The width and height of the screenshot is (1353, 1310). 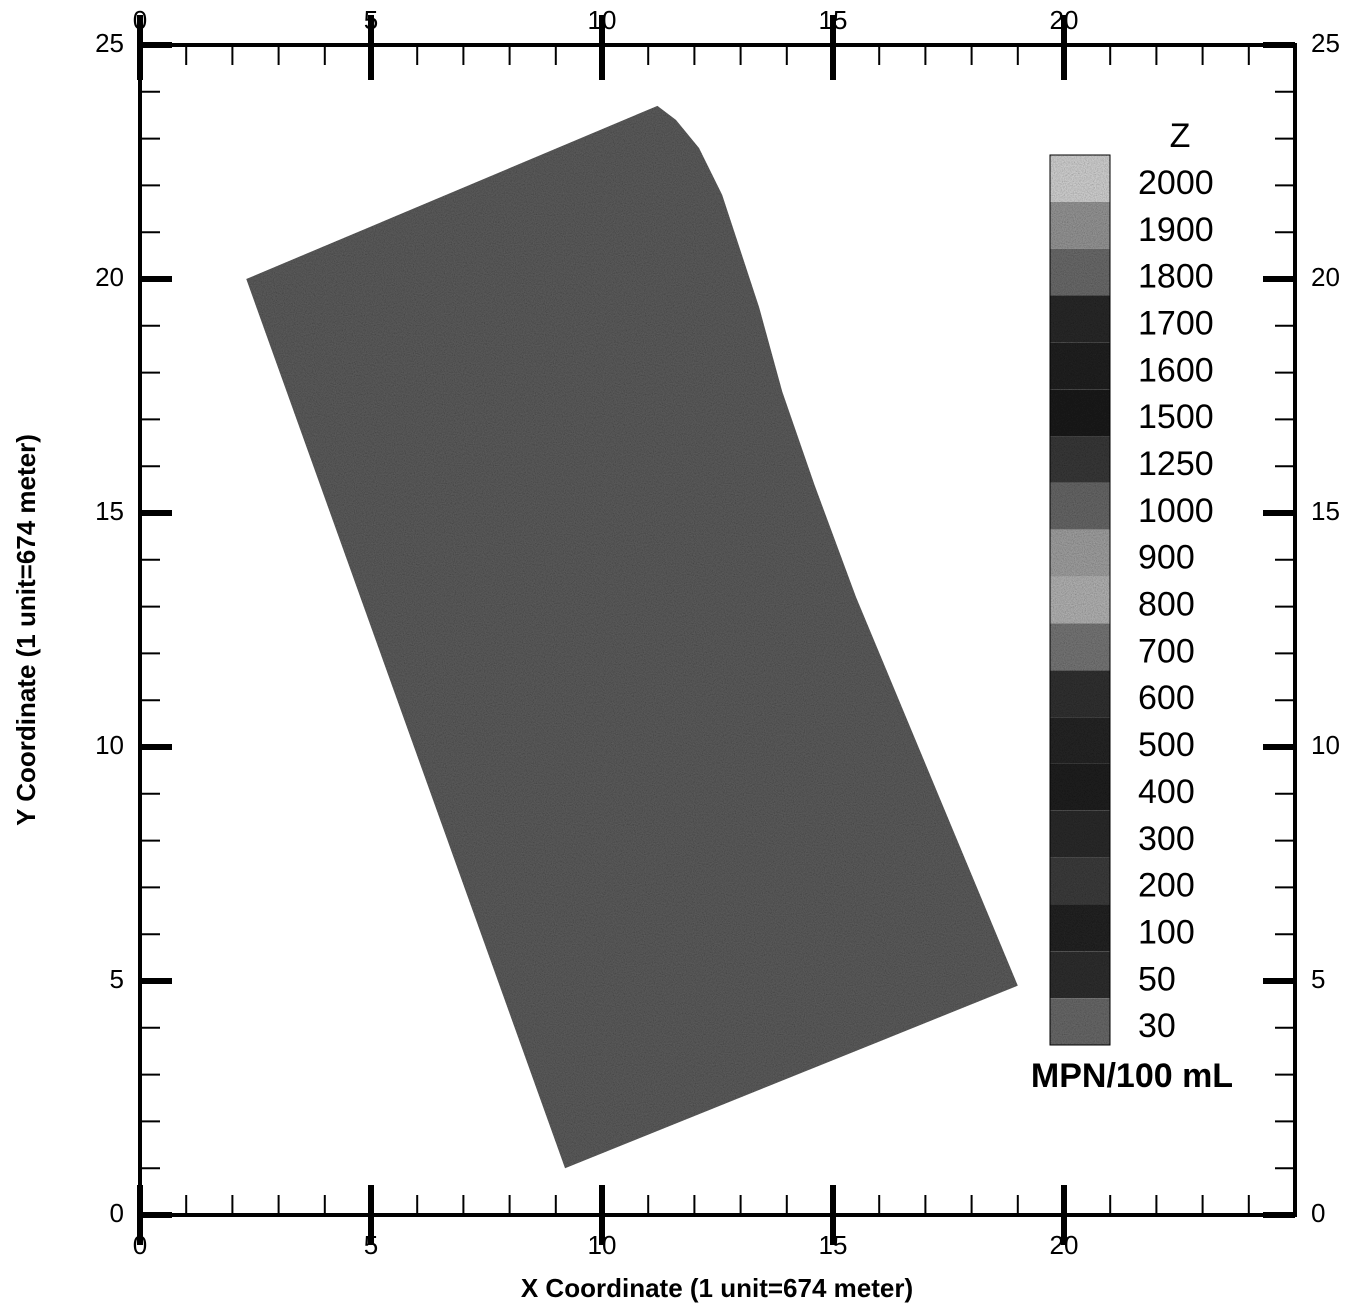 I want to click on colorbar-label: 50, so click(x=1157, y=979).